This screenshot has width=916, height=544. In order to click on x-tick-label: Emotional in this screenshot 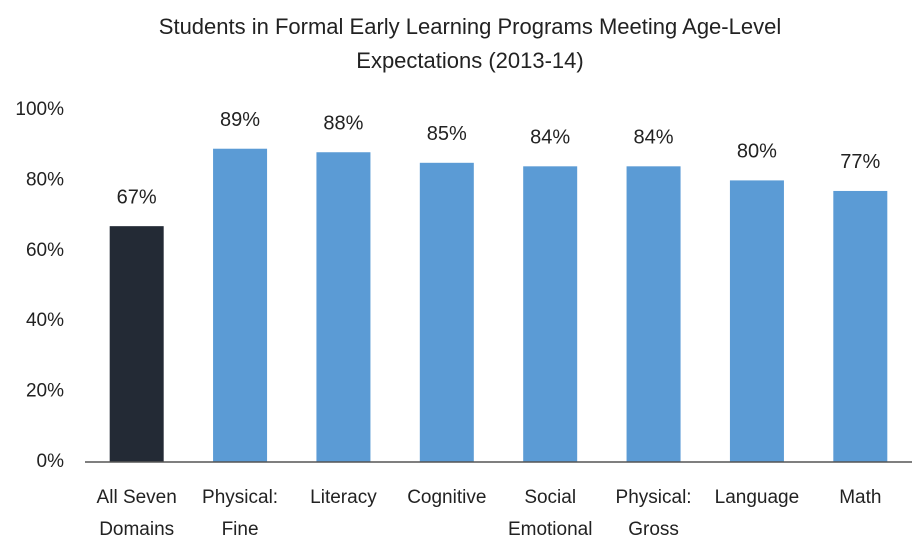, I will do `click(550, 529)`.